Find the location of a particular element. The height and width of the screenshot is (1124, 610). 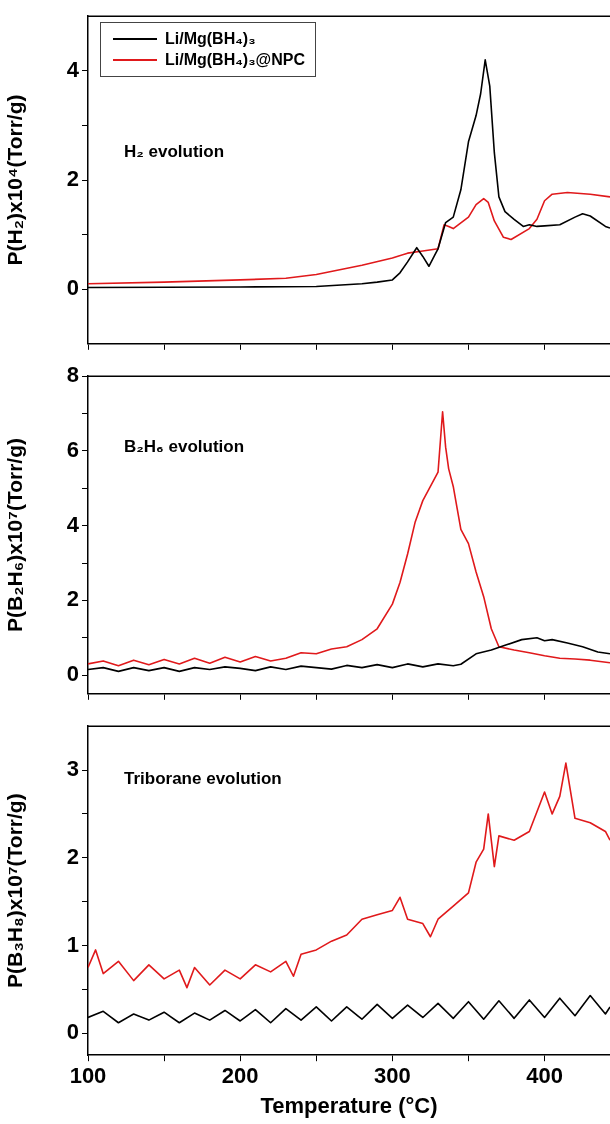

legend-label: Li/Mg(BH₄)₃ is located at coordinates (210, 39).